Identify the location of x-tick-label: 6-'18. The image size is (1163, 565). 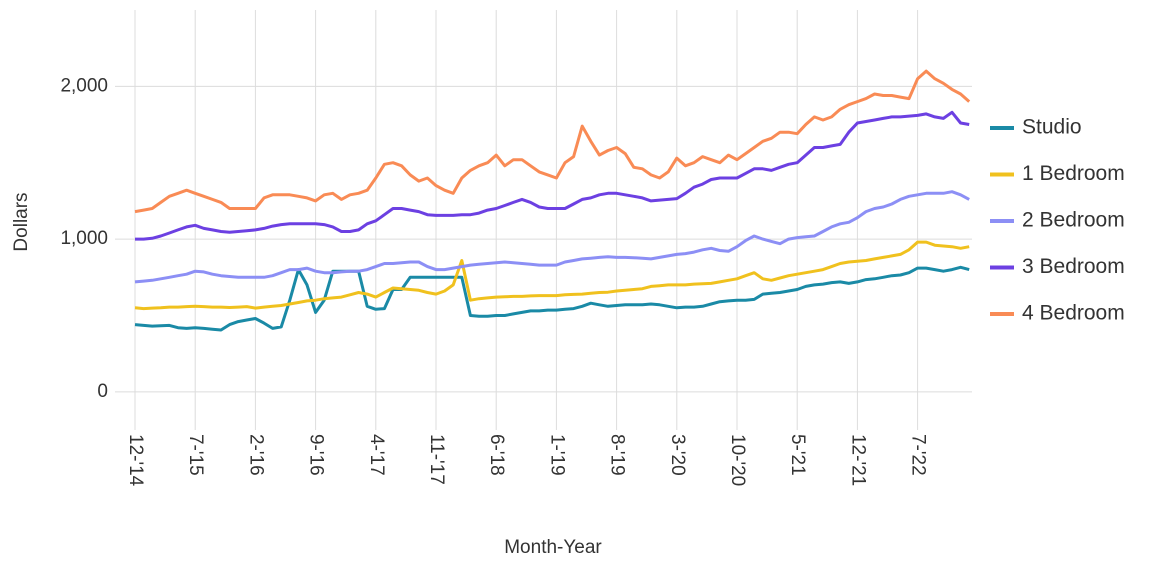
(496, 455).